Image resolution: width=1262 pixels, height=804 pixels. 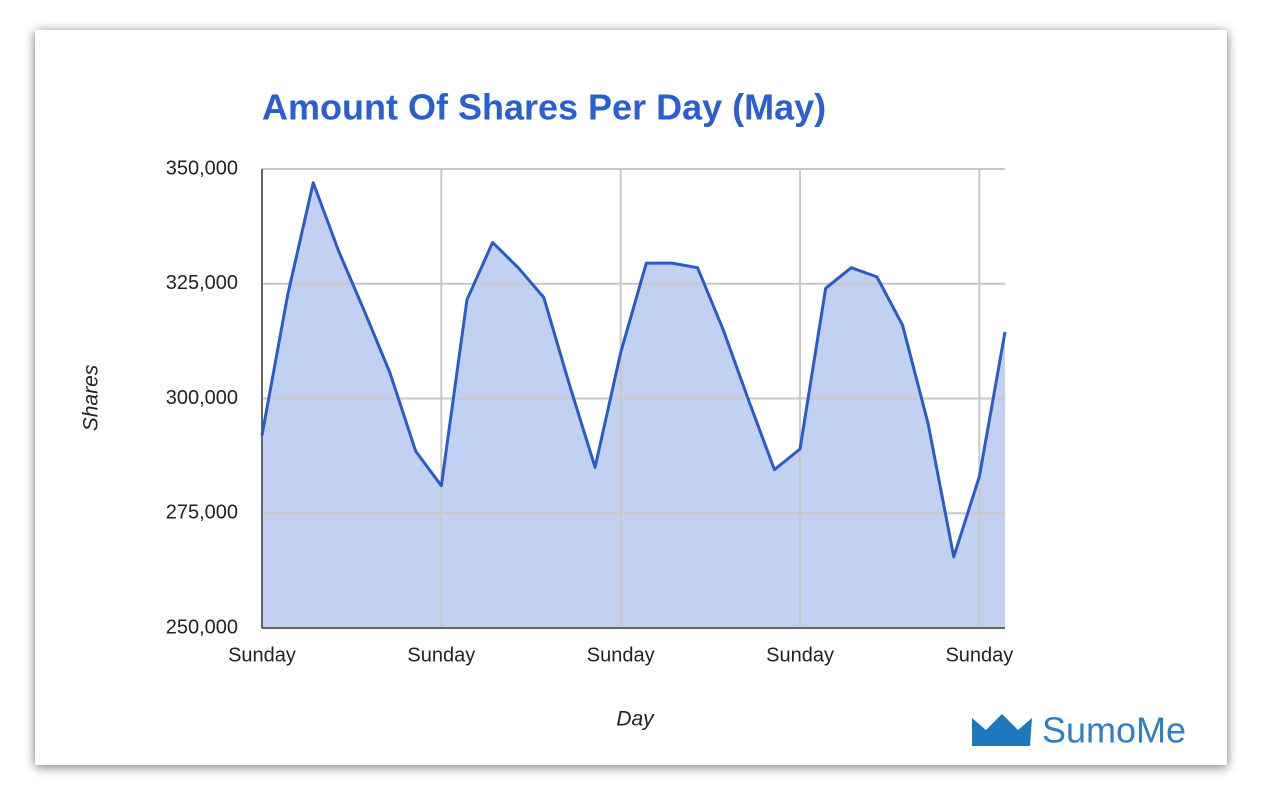 I want to click on y-tick-label: 350,000, so click(x=202, y=168).